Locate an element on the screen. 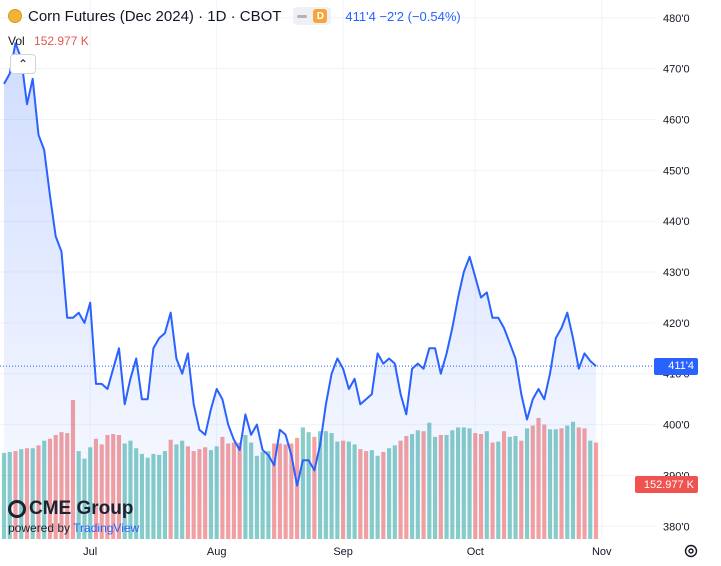 This screenshot has height=566, width=721. last-price: 411'4 is located at coordinates (360, 16).